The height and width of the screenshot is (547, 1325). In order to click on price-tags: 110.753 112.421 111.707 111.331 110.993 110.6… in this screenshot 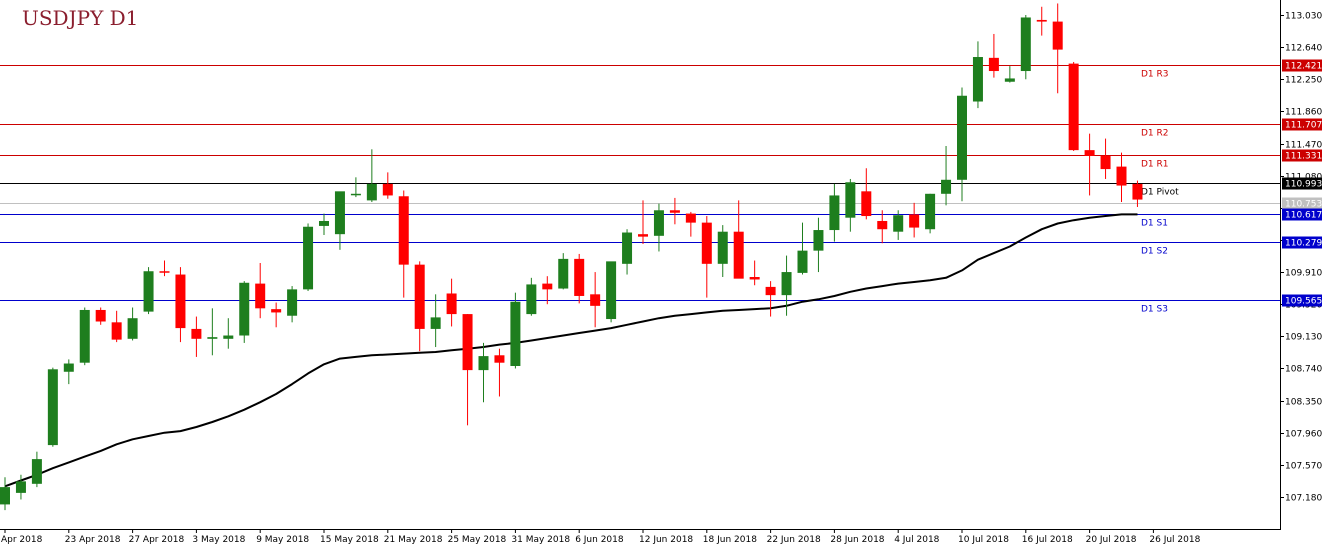, I will do `click(1302, 183)`.